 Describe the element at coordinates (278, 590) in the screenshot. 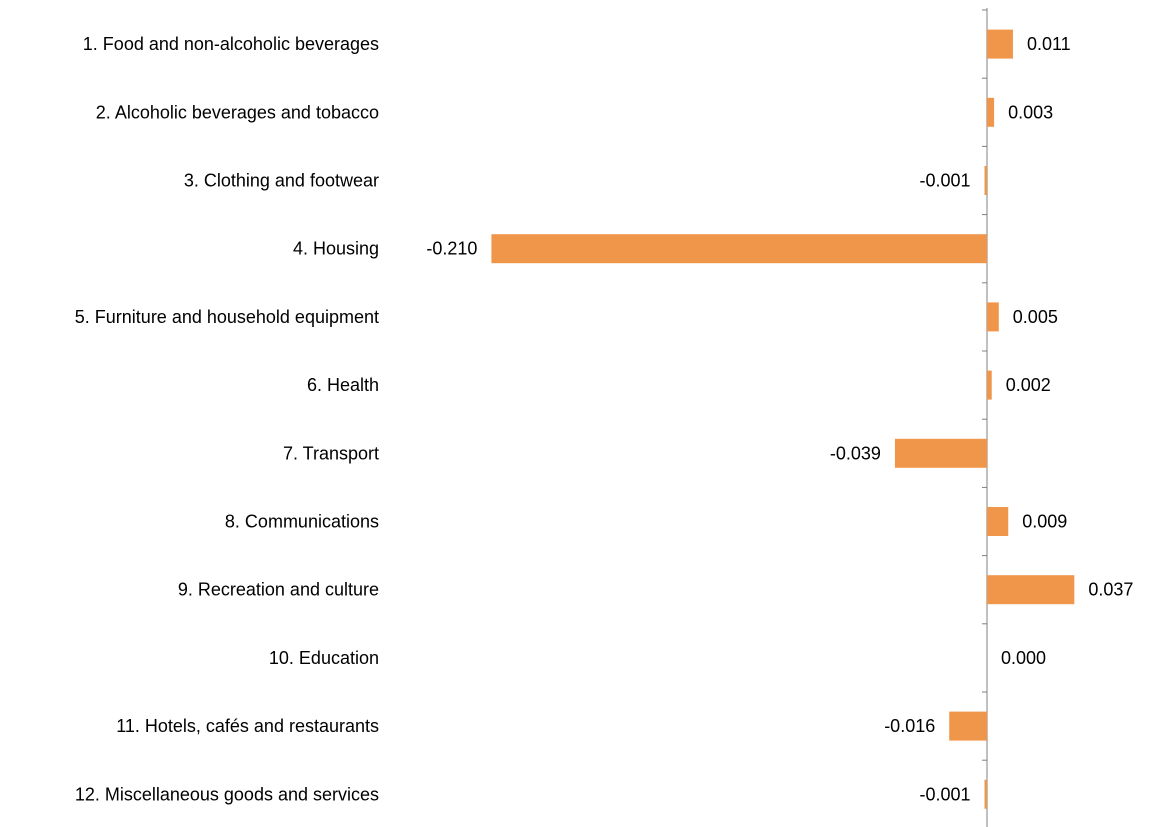

I see `category-label: 9. Recreation and culture` at that location.